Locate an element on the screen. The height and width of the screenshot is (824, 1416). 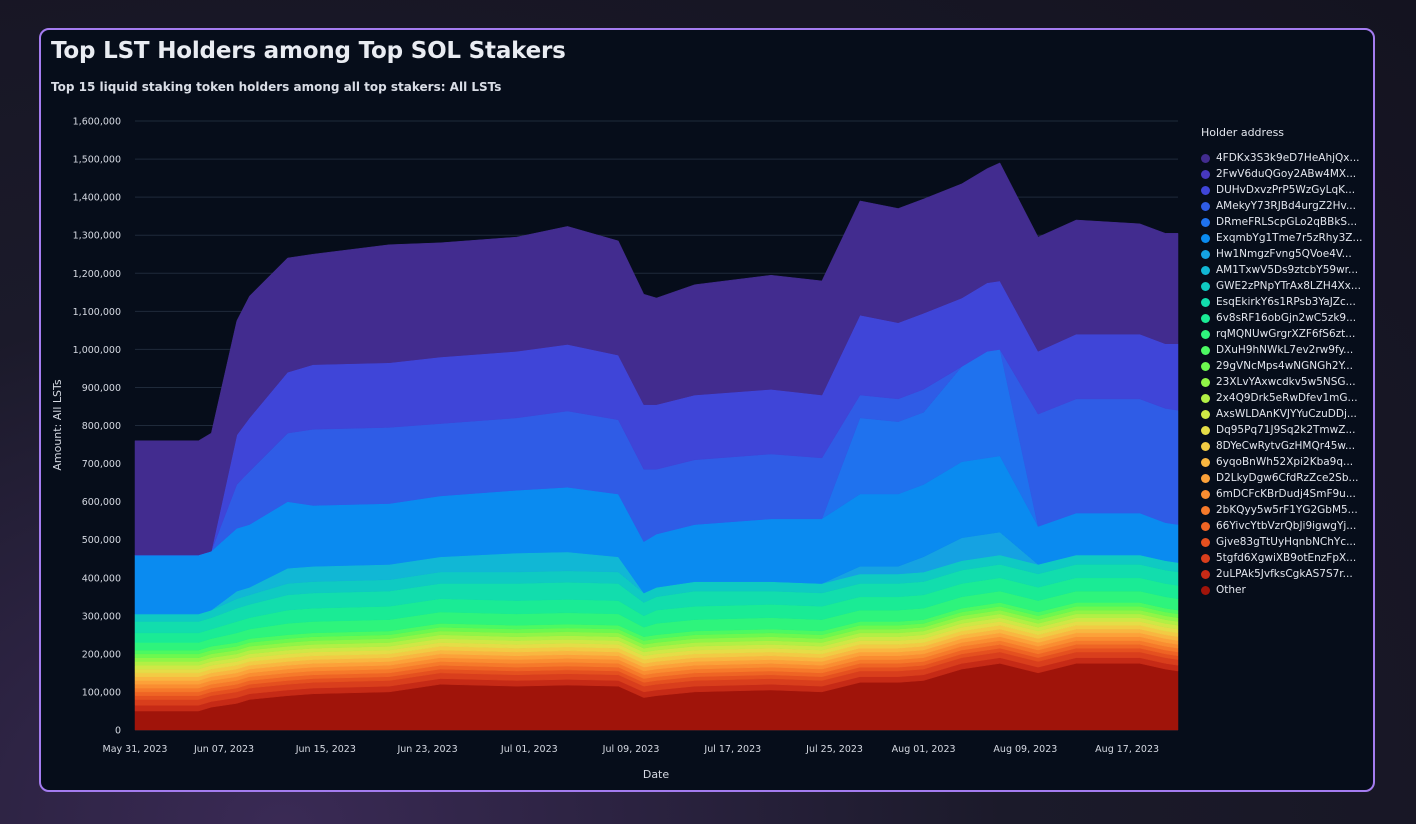
x-tick-label: Jun 23, 2023 is located at coordinates (426, 749).